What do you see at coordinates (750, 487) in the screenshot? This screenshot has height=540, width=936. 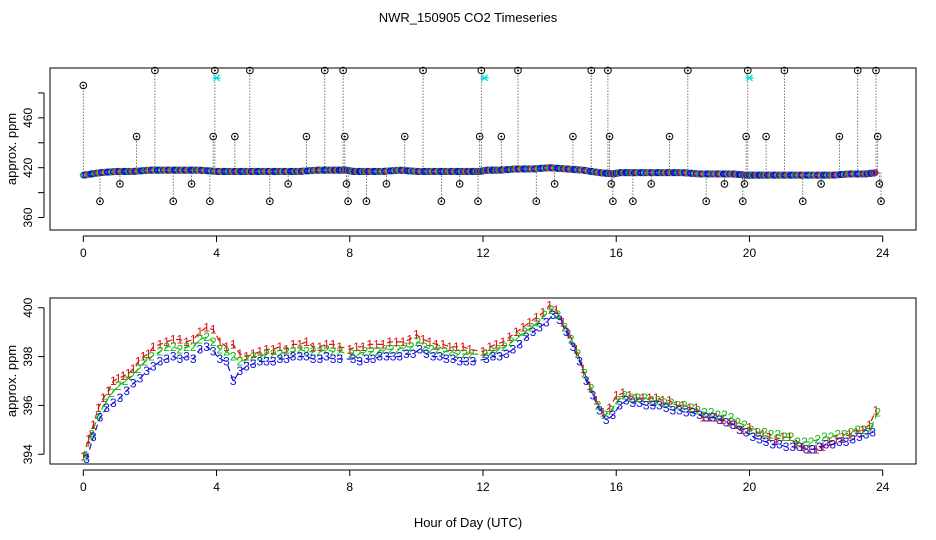 I see `x-tick-label: 20` at bounding box center [750, 487].